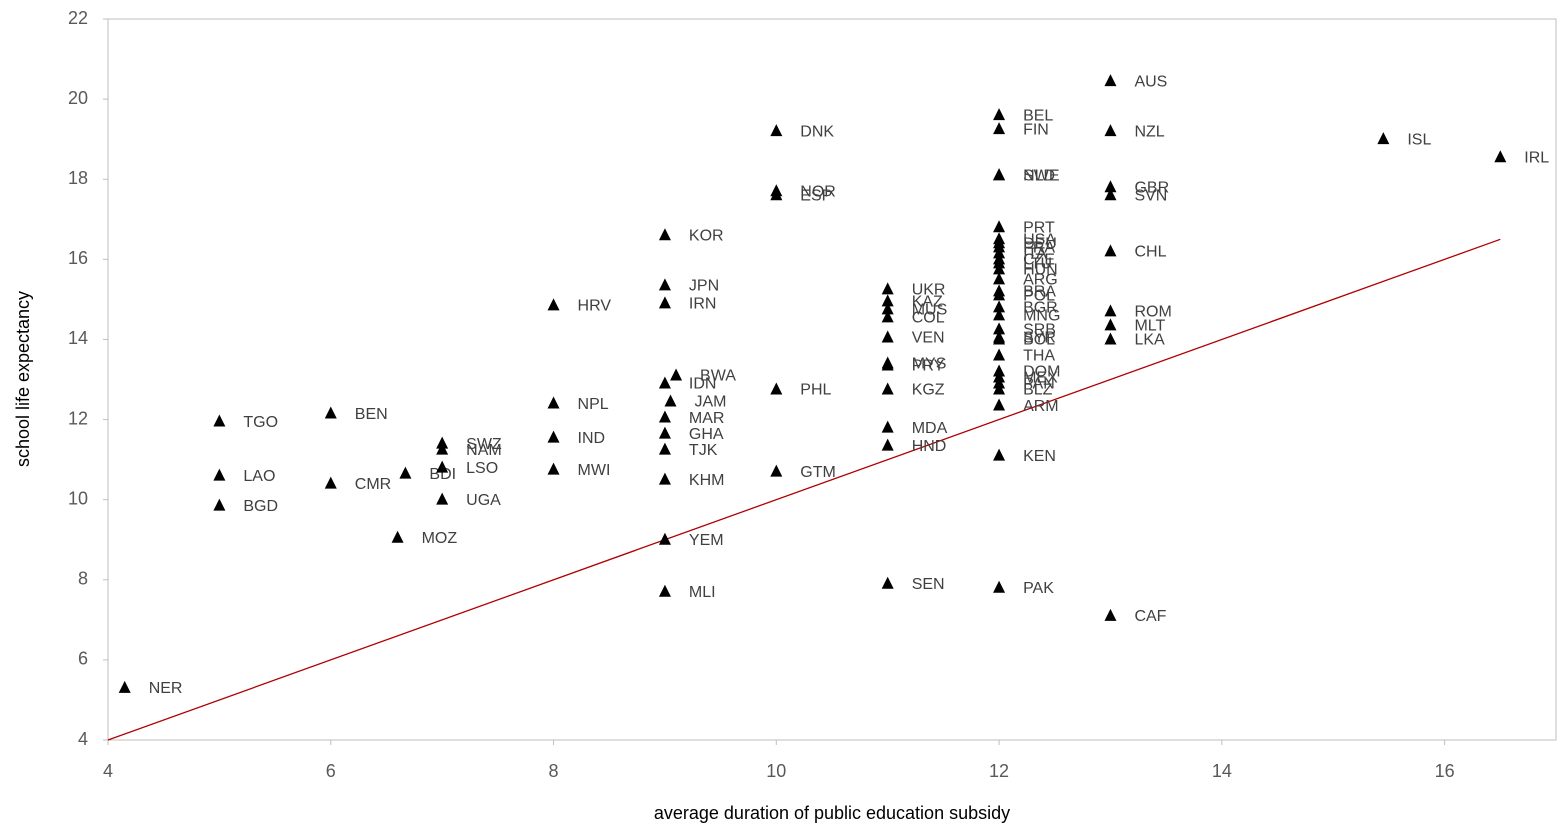 This screenshot has height=827, width=1558. Describe the element at coordinates (373, 484) in the screenshot. I see `point-label: CMR` at that location.